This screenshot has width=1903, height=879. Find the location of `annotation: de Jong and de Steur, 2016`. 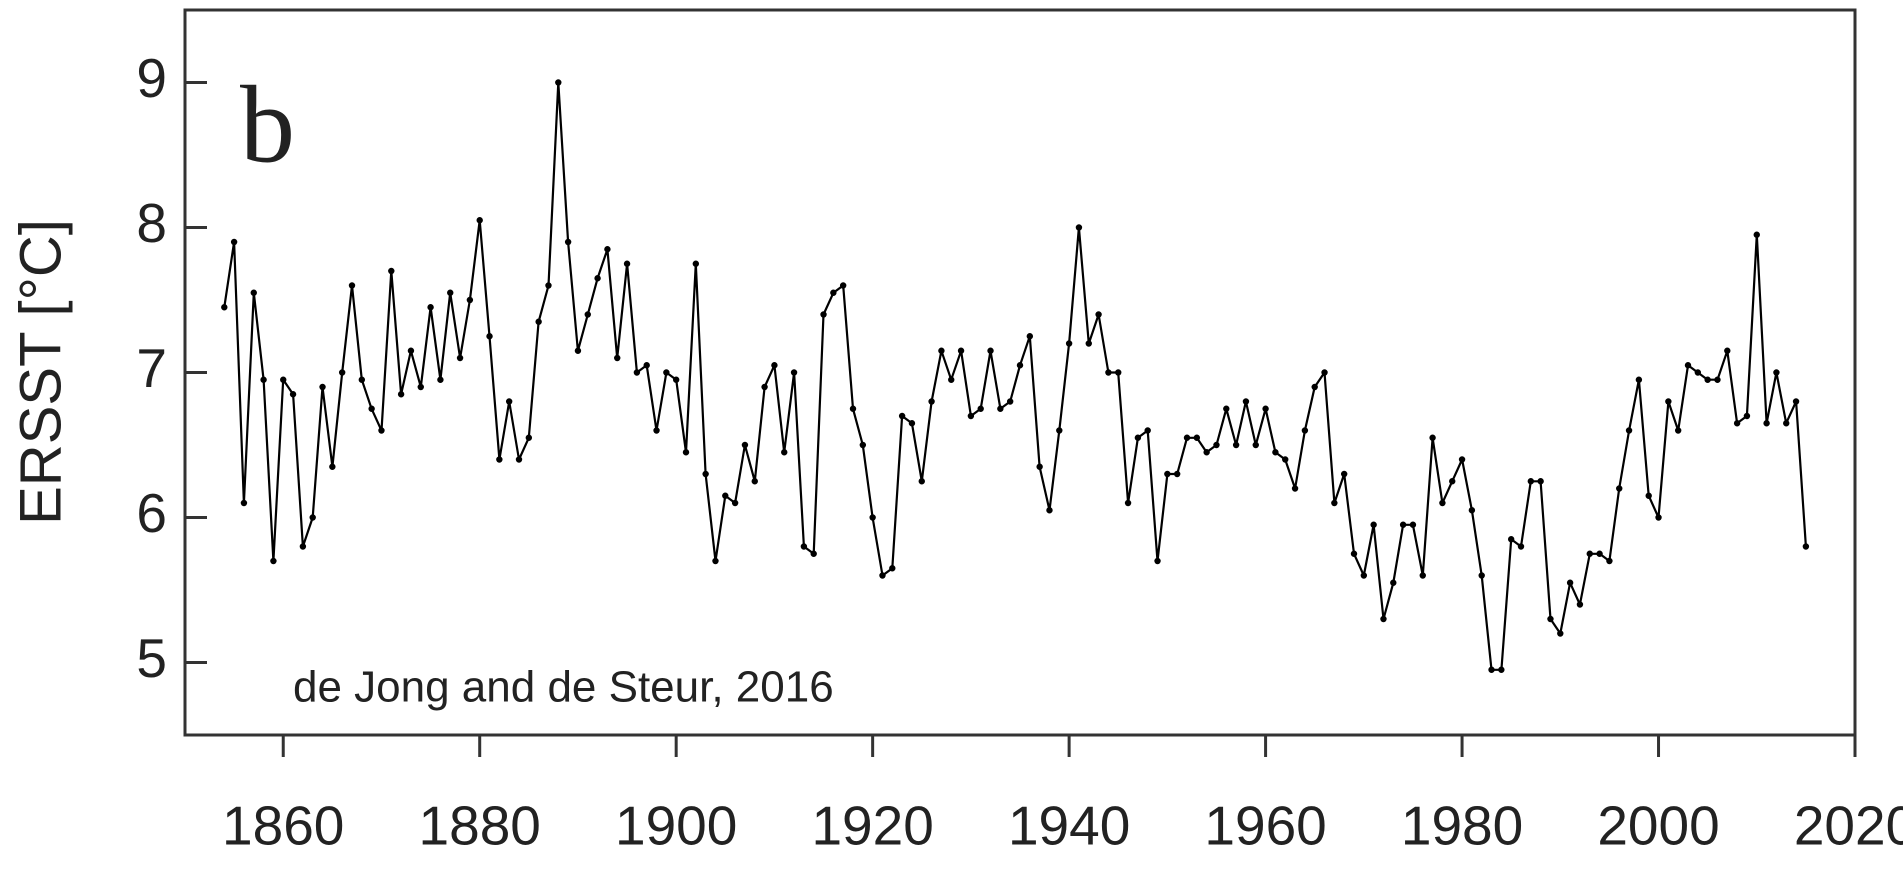

annotation: de Jong and de Steur, 2016 is located at coordinates (563, 687).